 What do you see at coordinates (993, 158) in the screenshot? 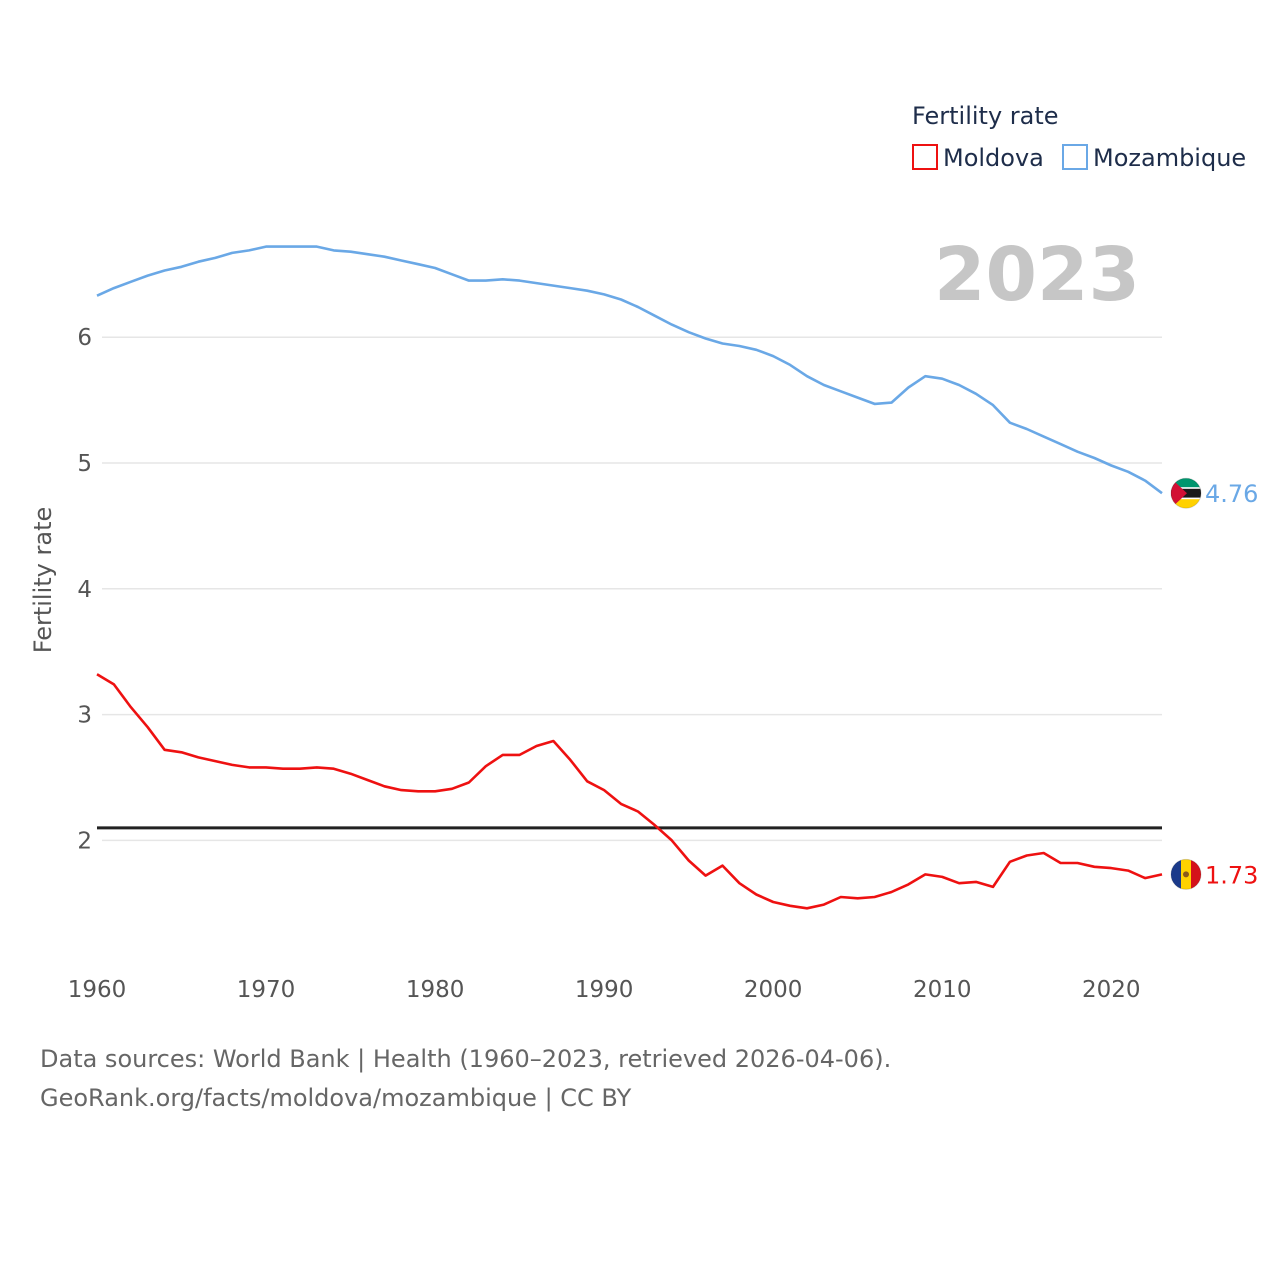
I see `legend-label-moldova: Moldova` at bounding box center [993, 158].